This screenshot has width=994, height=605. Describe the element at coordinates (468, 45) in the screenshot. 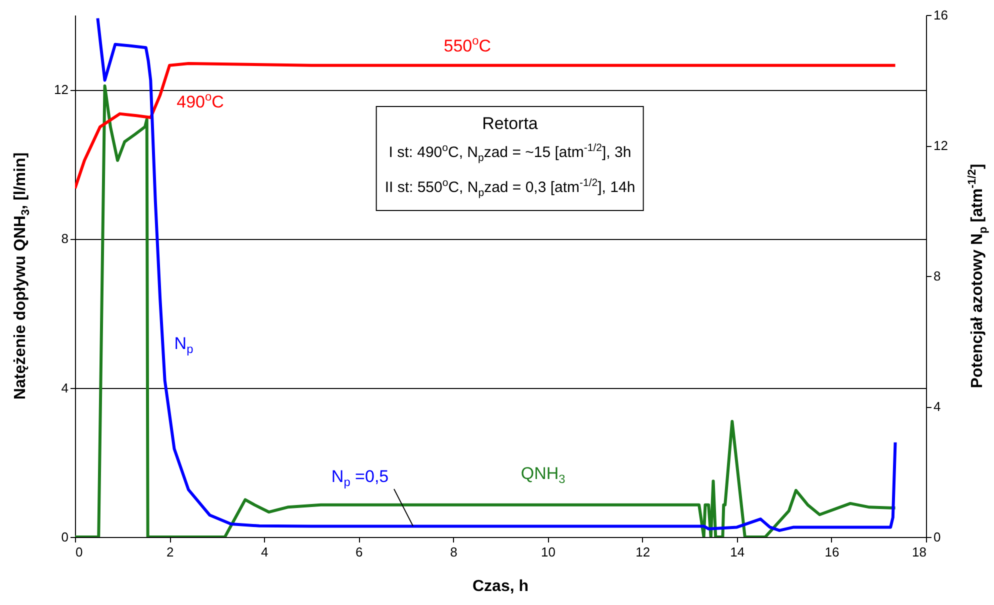

I see `annotation: 550$^{o}$C` at that location.